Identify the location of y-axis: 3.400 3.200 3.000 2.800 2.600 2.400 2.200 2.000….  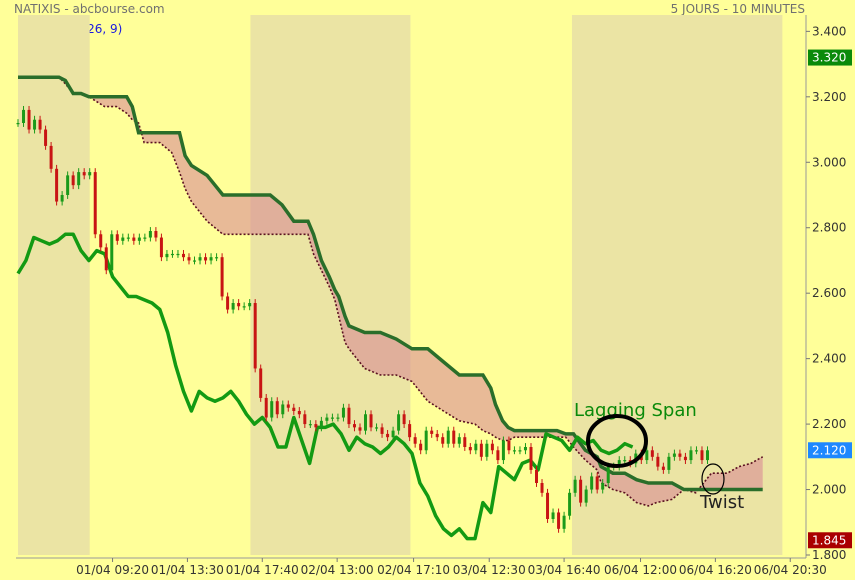
(830, 290).